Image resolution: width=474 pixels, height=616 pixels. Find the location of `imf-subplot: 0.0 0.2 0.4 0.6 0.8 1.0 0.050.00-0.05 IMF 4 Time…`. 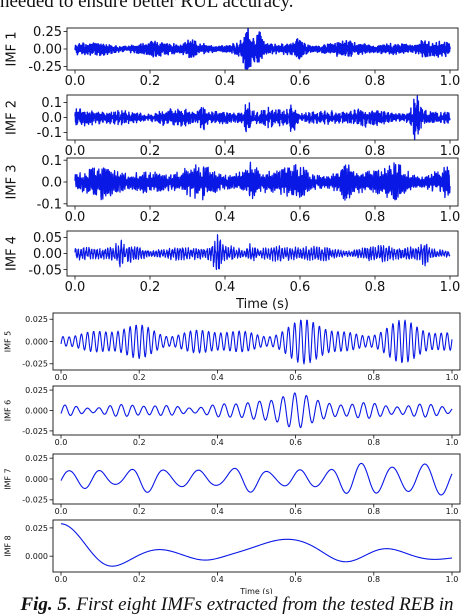

imf-subplot: 0.0 0.2 0.4 0.6 0.8 1.0 0.050.00-0.05 IMF 4 Time… is located at coordinates (233, 271).